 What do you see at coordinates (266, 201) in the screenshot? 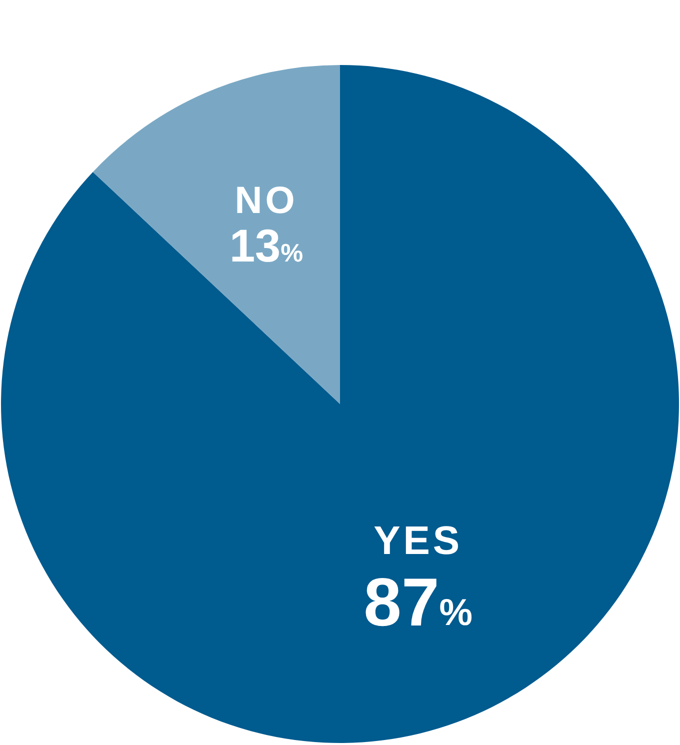
I see `slice-label: NO` at bounding box center [266, 201].